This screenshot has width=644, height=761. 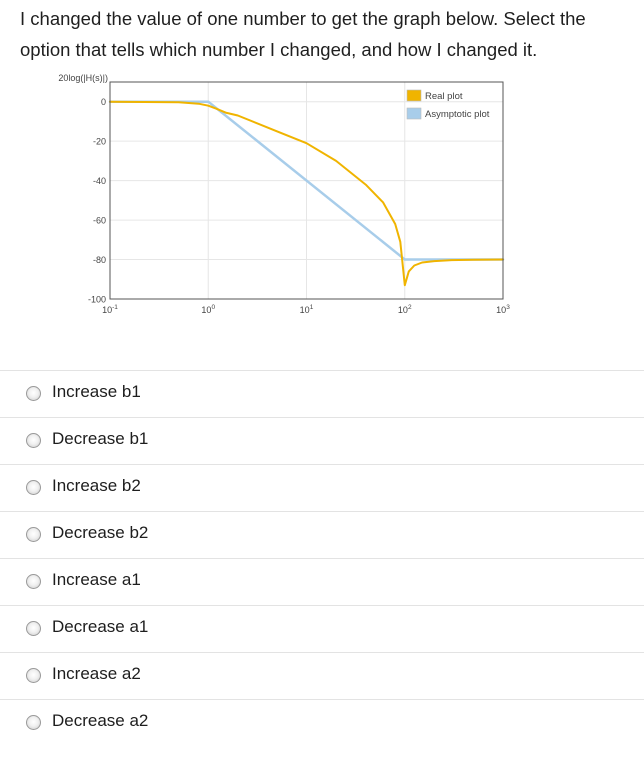 I want to click on answer-option: Increase b1, so click(x=322, y=393).